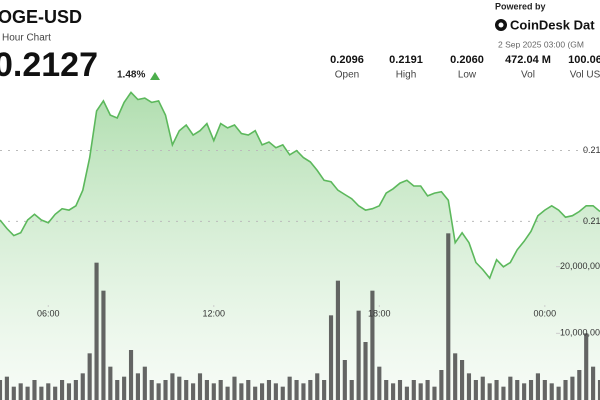 This screenshot has width=600, height=400. I want to click on stat-label: Vol US, so click(585, 75).